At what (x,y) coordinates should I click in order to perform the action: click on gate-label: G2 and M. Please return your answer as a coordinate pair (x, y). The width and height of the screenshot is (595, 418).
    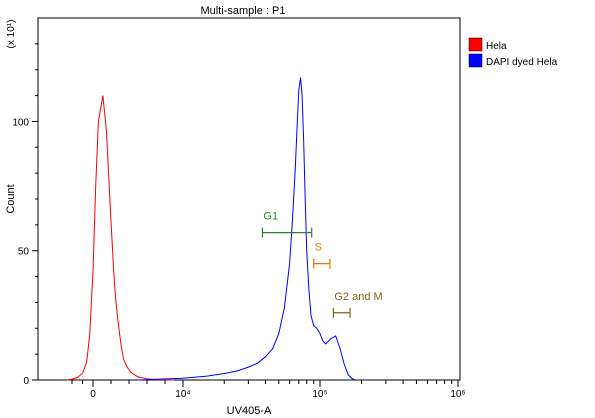
    Looking at the image, I should click on (358, 297).